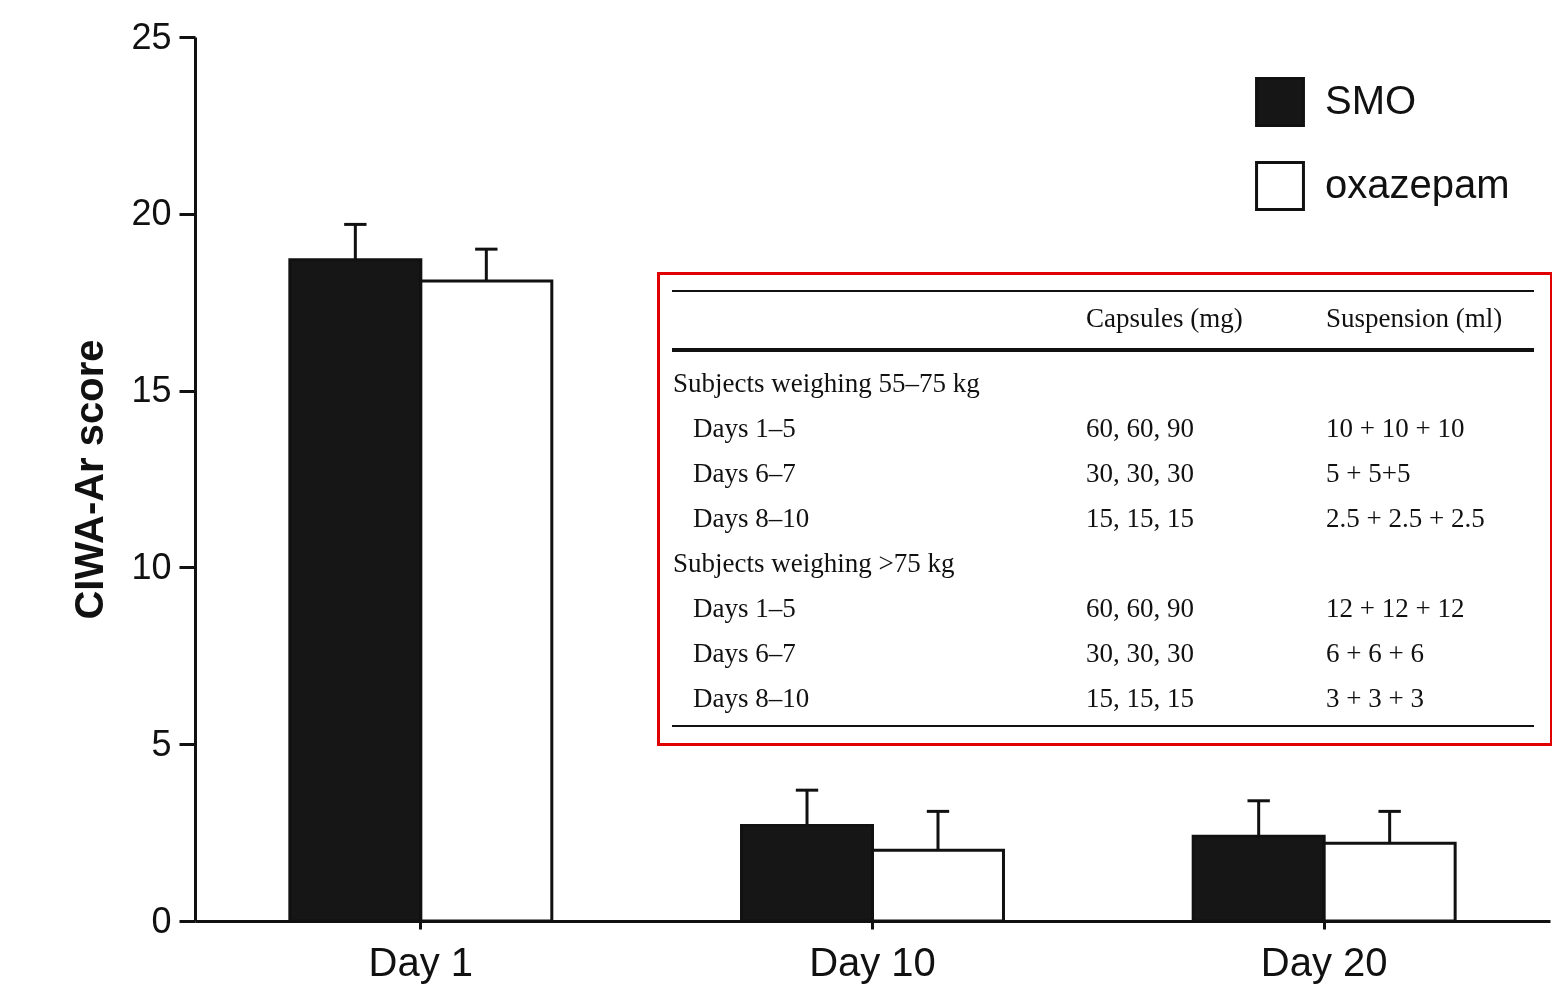 The height and width of the screenshot is (1002, 1552). What do you see at coordinates (872, 961) in the screenshot?
I see `x-tick-label: Day 10` at bounding box center [872, 961].